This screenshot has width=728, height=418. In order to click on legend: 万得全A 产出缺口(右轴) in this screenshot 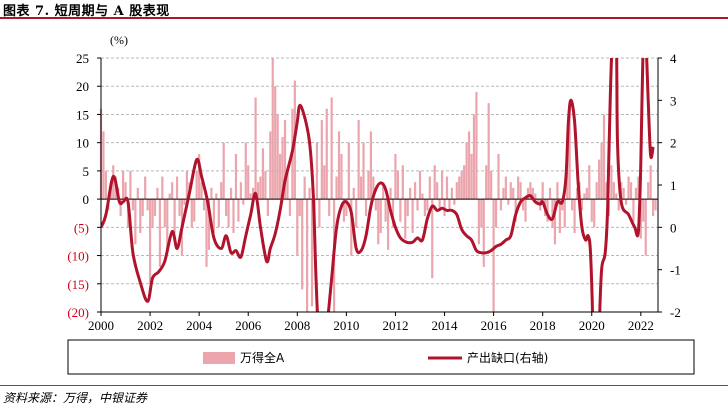, I will do `click(381, 357)`.